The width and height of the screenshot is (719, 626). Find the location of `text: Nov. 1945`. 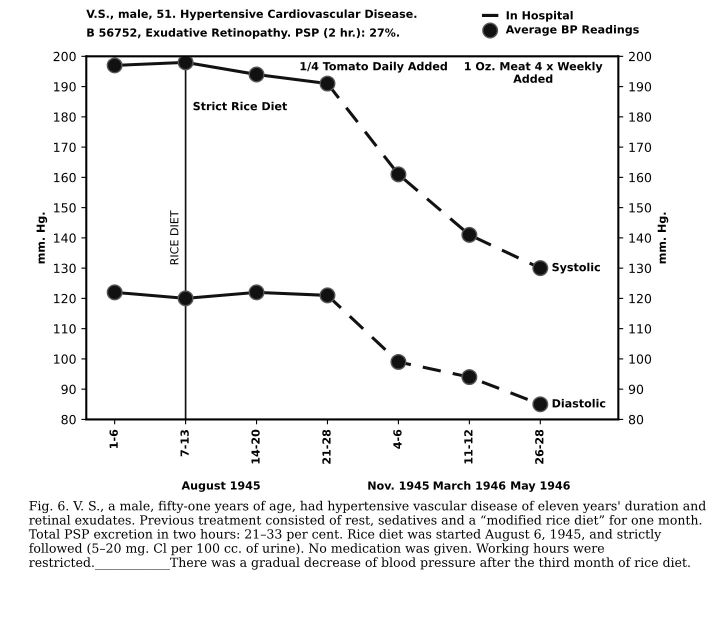

text: Nov. 1945 is located at coordinates (398, 485).